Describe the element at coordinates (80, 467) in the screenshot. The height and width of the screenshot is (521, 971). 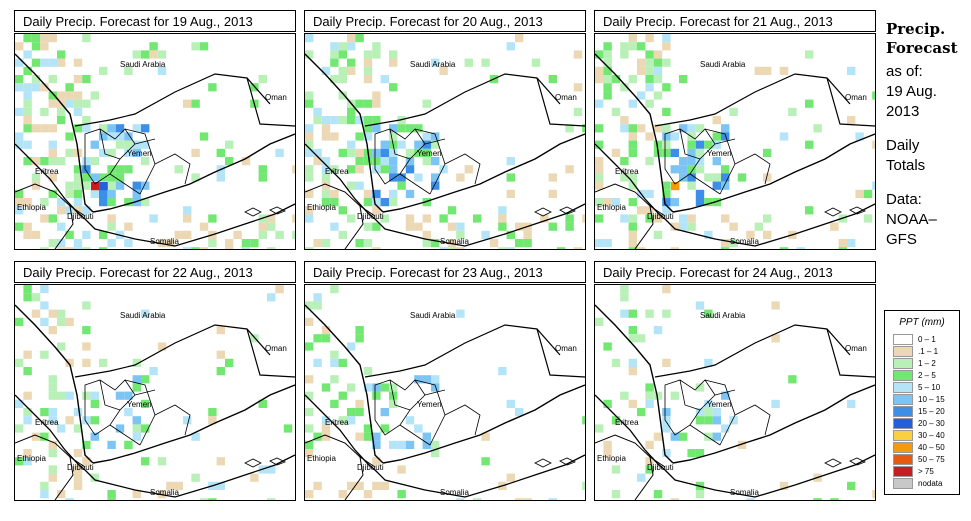
I see `map-label-djibouti: Djibouti` at that location.